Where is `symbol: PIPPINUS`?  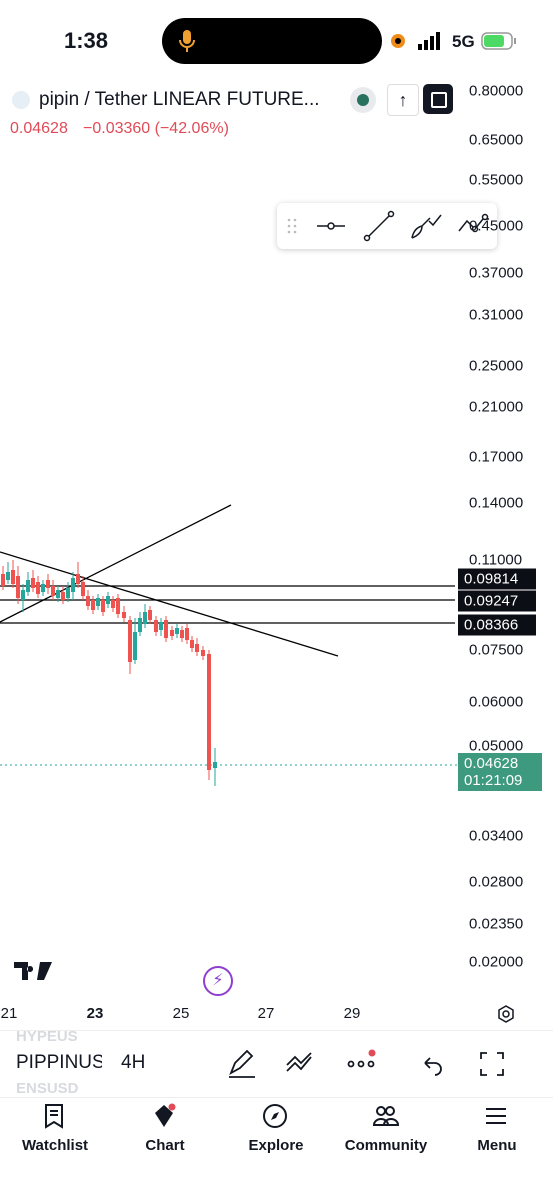
symbol: PIPPINUS is located at coordinates (59, 1062).